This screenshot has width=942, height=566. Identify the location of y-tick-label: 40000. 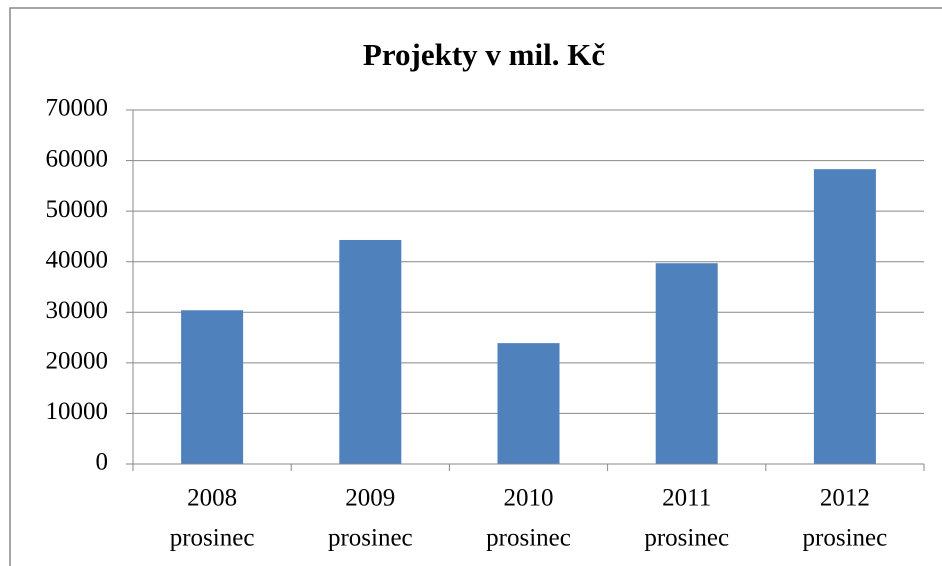
(77, 259).